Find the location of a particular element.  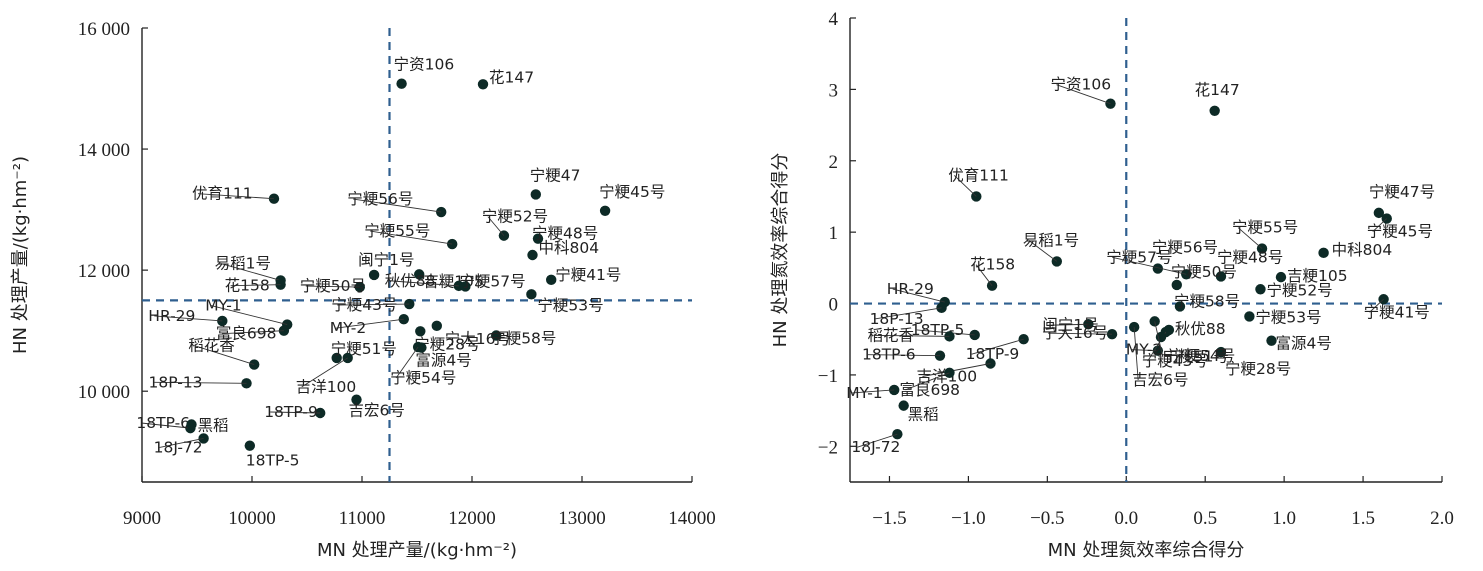

x-tick-label: 1.0 is located at coordinates (1284, 518).